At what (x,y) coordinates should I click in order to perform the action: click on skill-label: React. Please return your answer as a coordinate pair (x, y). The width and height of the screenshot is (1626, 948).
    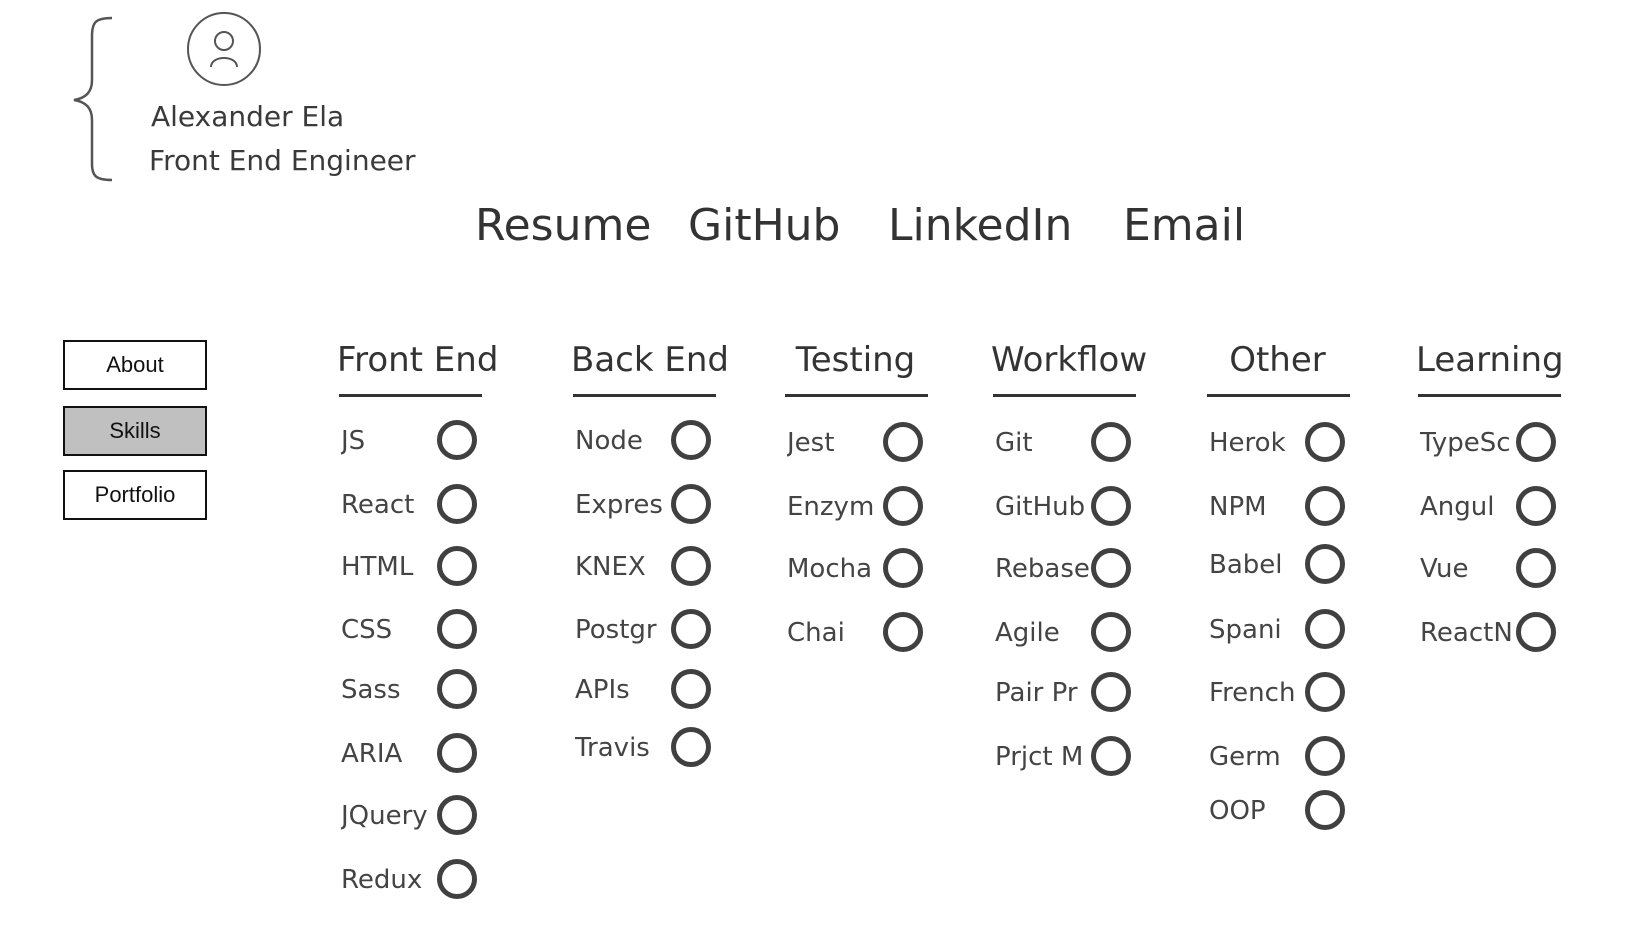
    Looking at the image, I should click on (378, 505).